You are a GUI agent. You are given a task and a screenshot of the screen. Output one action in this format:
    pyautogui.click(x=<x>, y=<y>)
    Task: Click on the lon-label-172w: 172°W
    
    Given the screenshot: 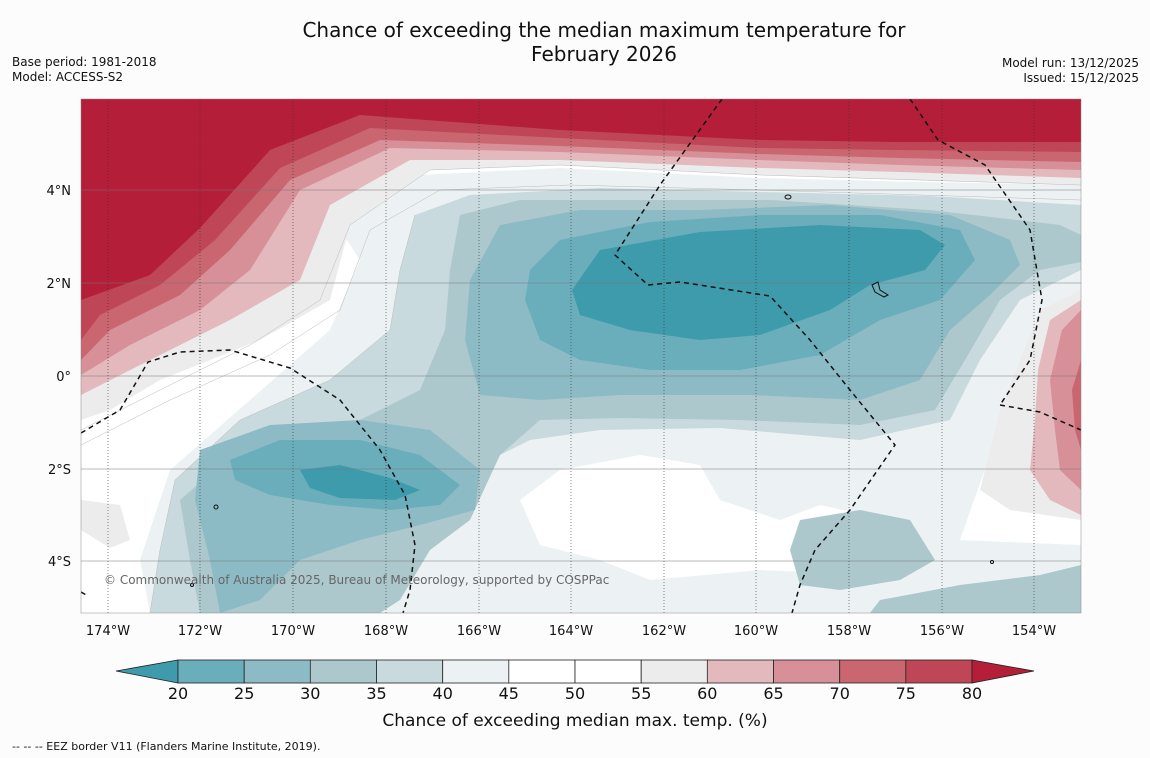 What is the action you would take?
    pyautogui.click(x=200, y=631)
    